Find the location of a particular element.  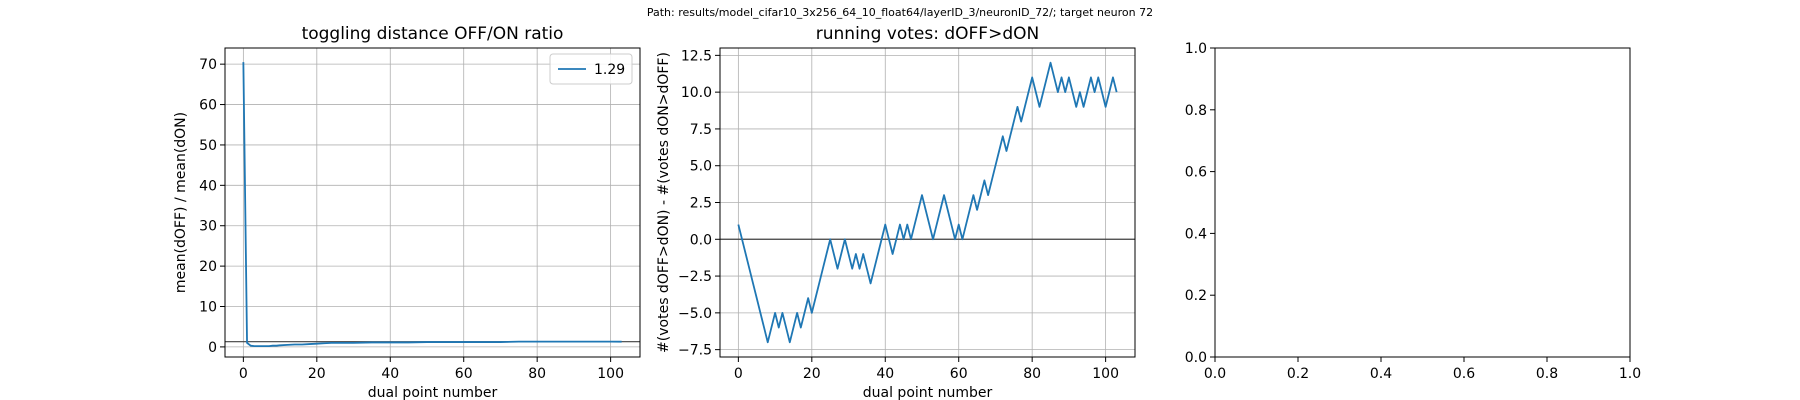

chart-1-xtick-label-1: 20 is located at coordinates (317, 374).